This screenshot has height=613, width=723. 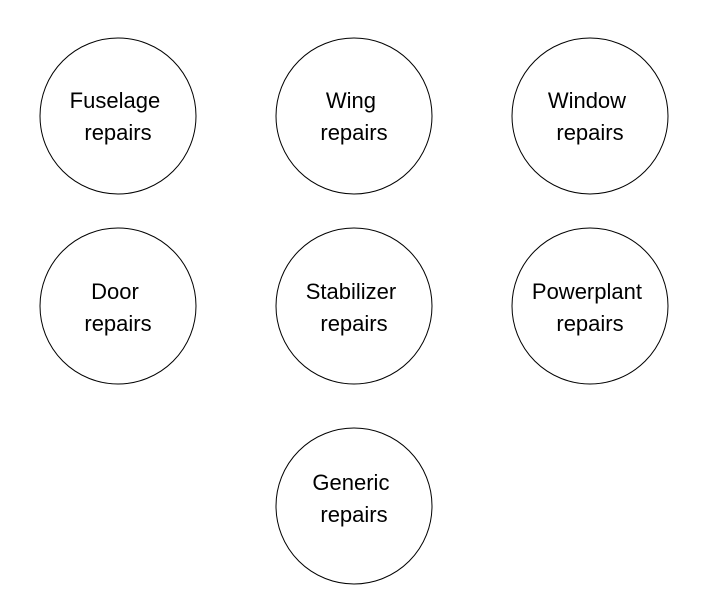 I want to click on node-fuselage: Fuselage repairs, so click(x=118, y=116).